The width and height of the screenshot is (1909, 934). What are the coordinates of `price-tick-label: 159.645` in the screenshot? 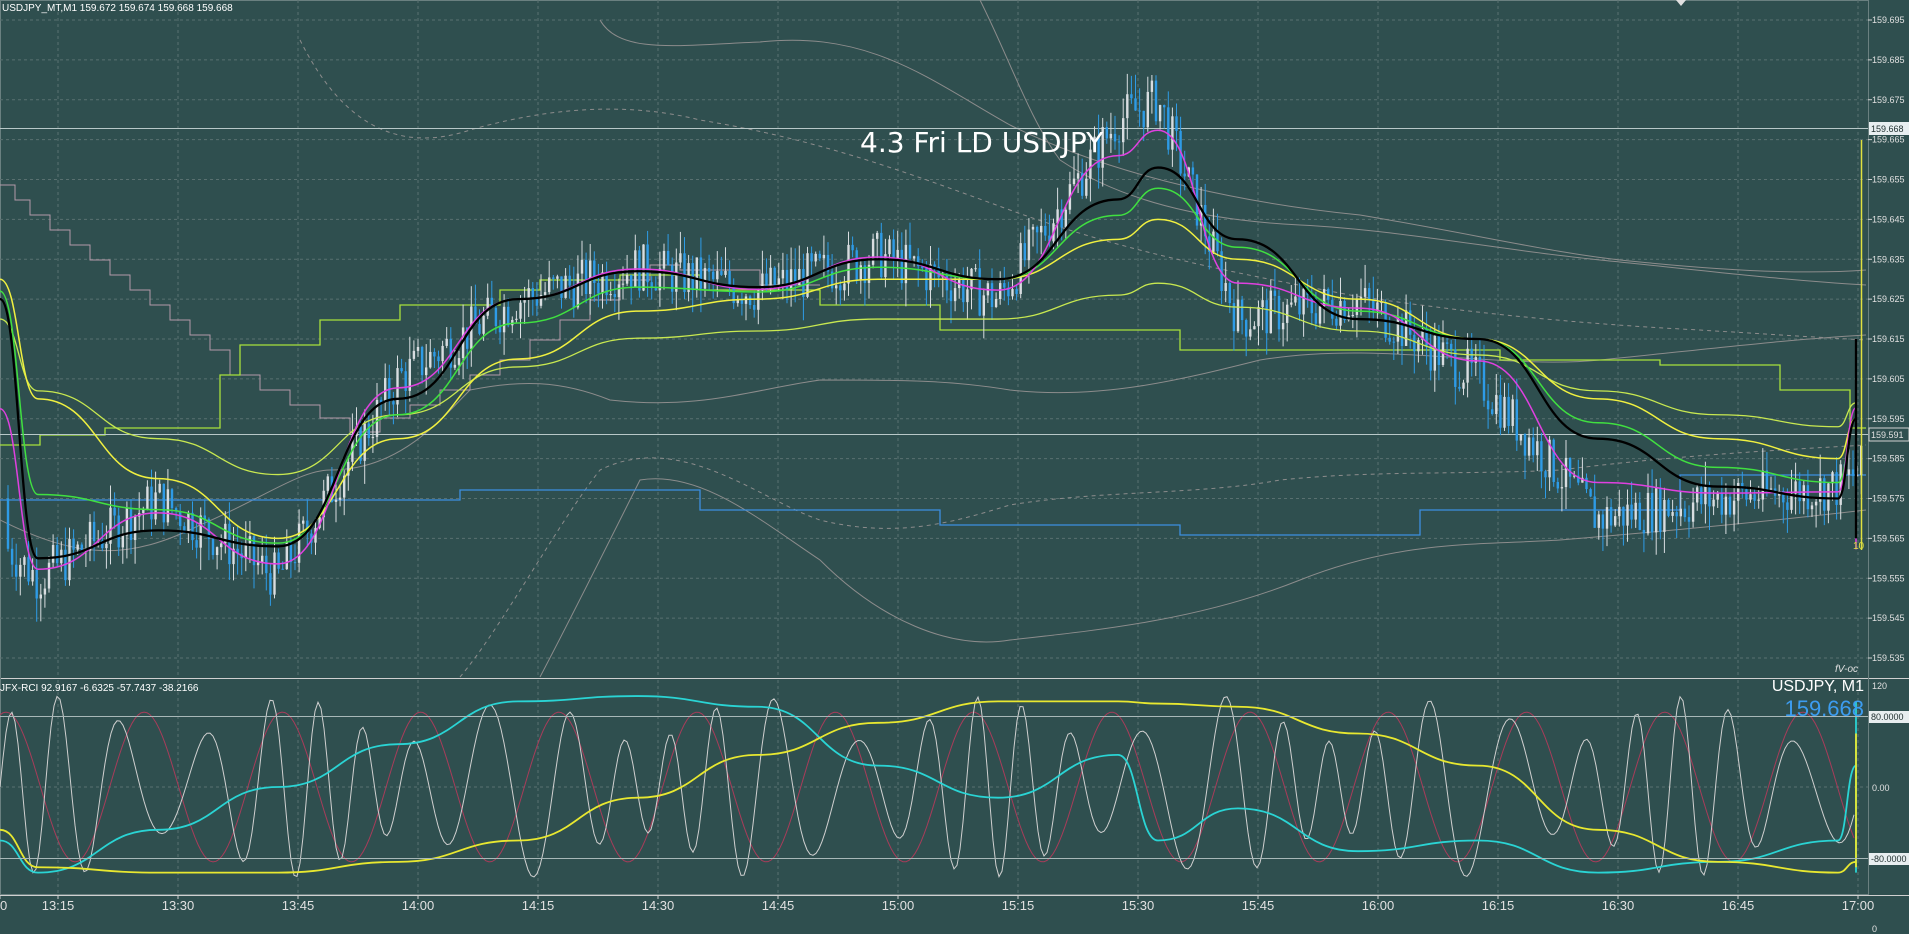 It's located at (1888, 219).